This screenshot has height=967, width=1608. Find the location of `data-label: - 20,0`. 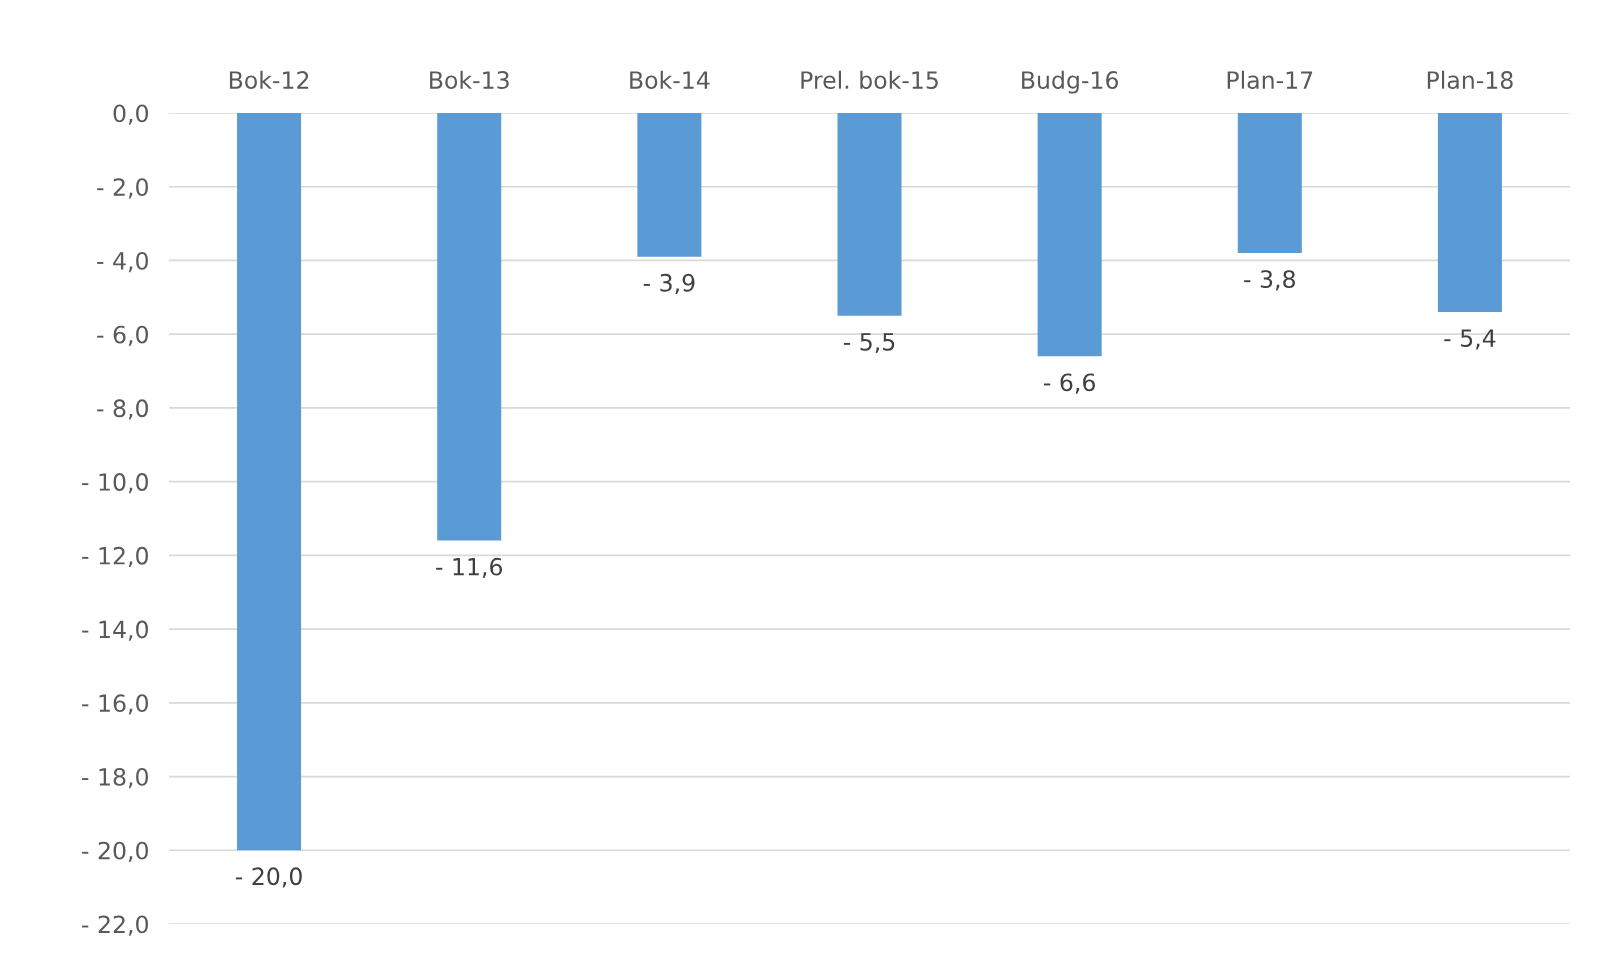

data-label: - 20,0 is located at coordinates (268, 877).